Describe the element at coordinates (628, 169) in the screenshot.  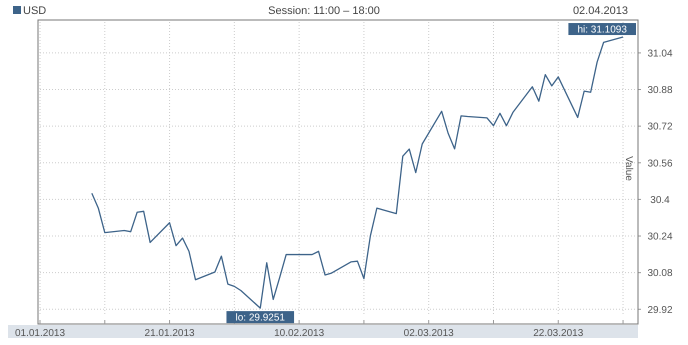
I see `y-axis-title: Value` at that location.